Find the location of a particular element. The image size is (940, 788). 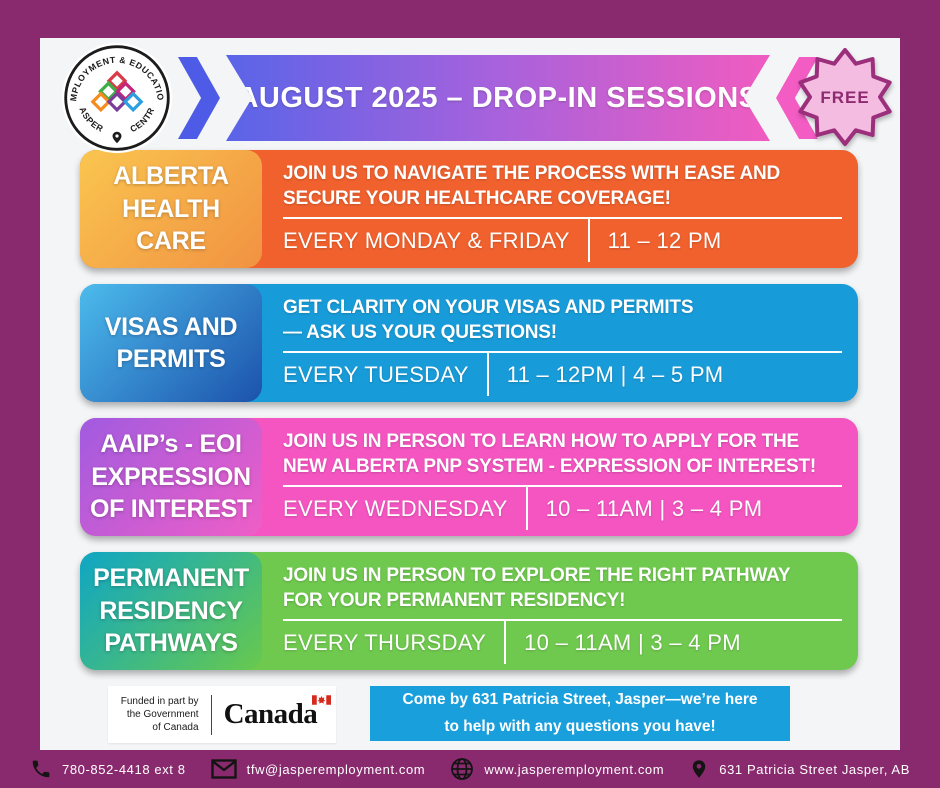

footer-website: www.jasperemployment.com is located at coordinates (557, 769).